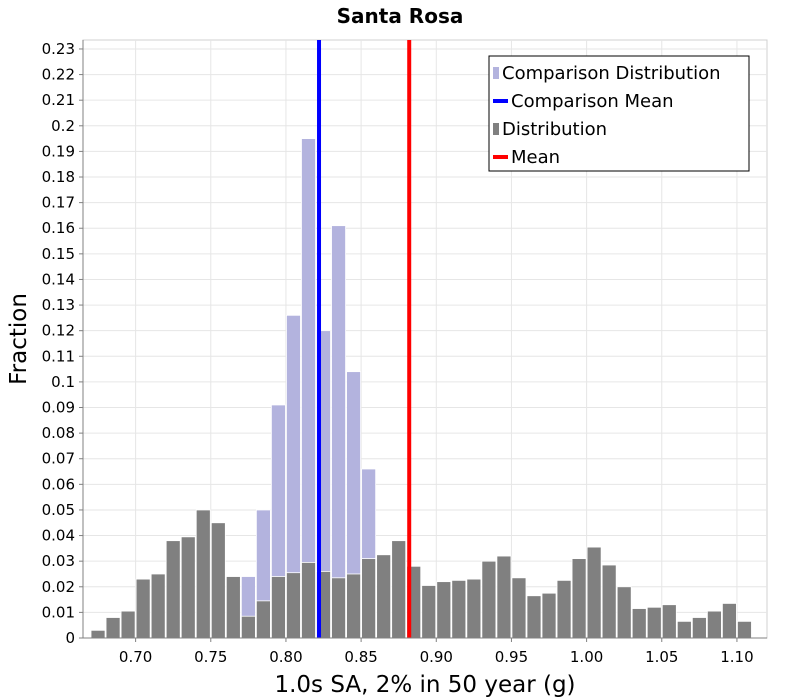 The width and height of the screenshot is (800, 700). I want to click on y-tick-label: 0.14, so click(58, 279).